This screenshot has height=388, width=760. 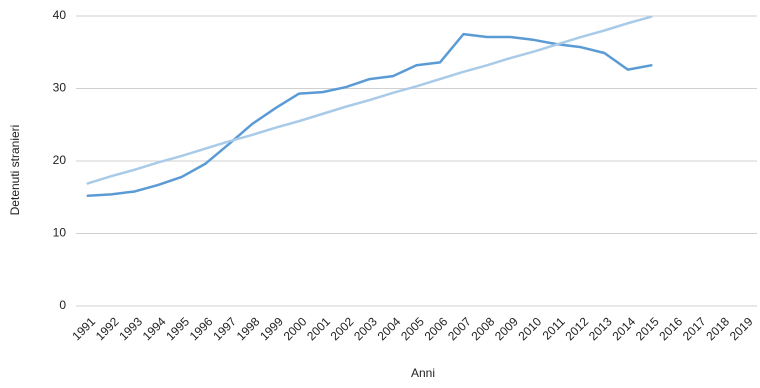 What do you see at coordinates (365, 328) in the screenshot?
I see `x-tick-label: 2003` at bounding box center [365, 328].